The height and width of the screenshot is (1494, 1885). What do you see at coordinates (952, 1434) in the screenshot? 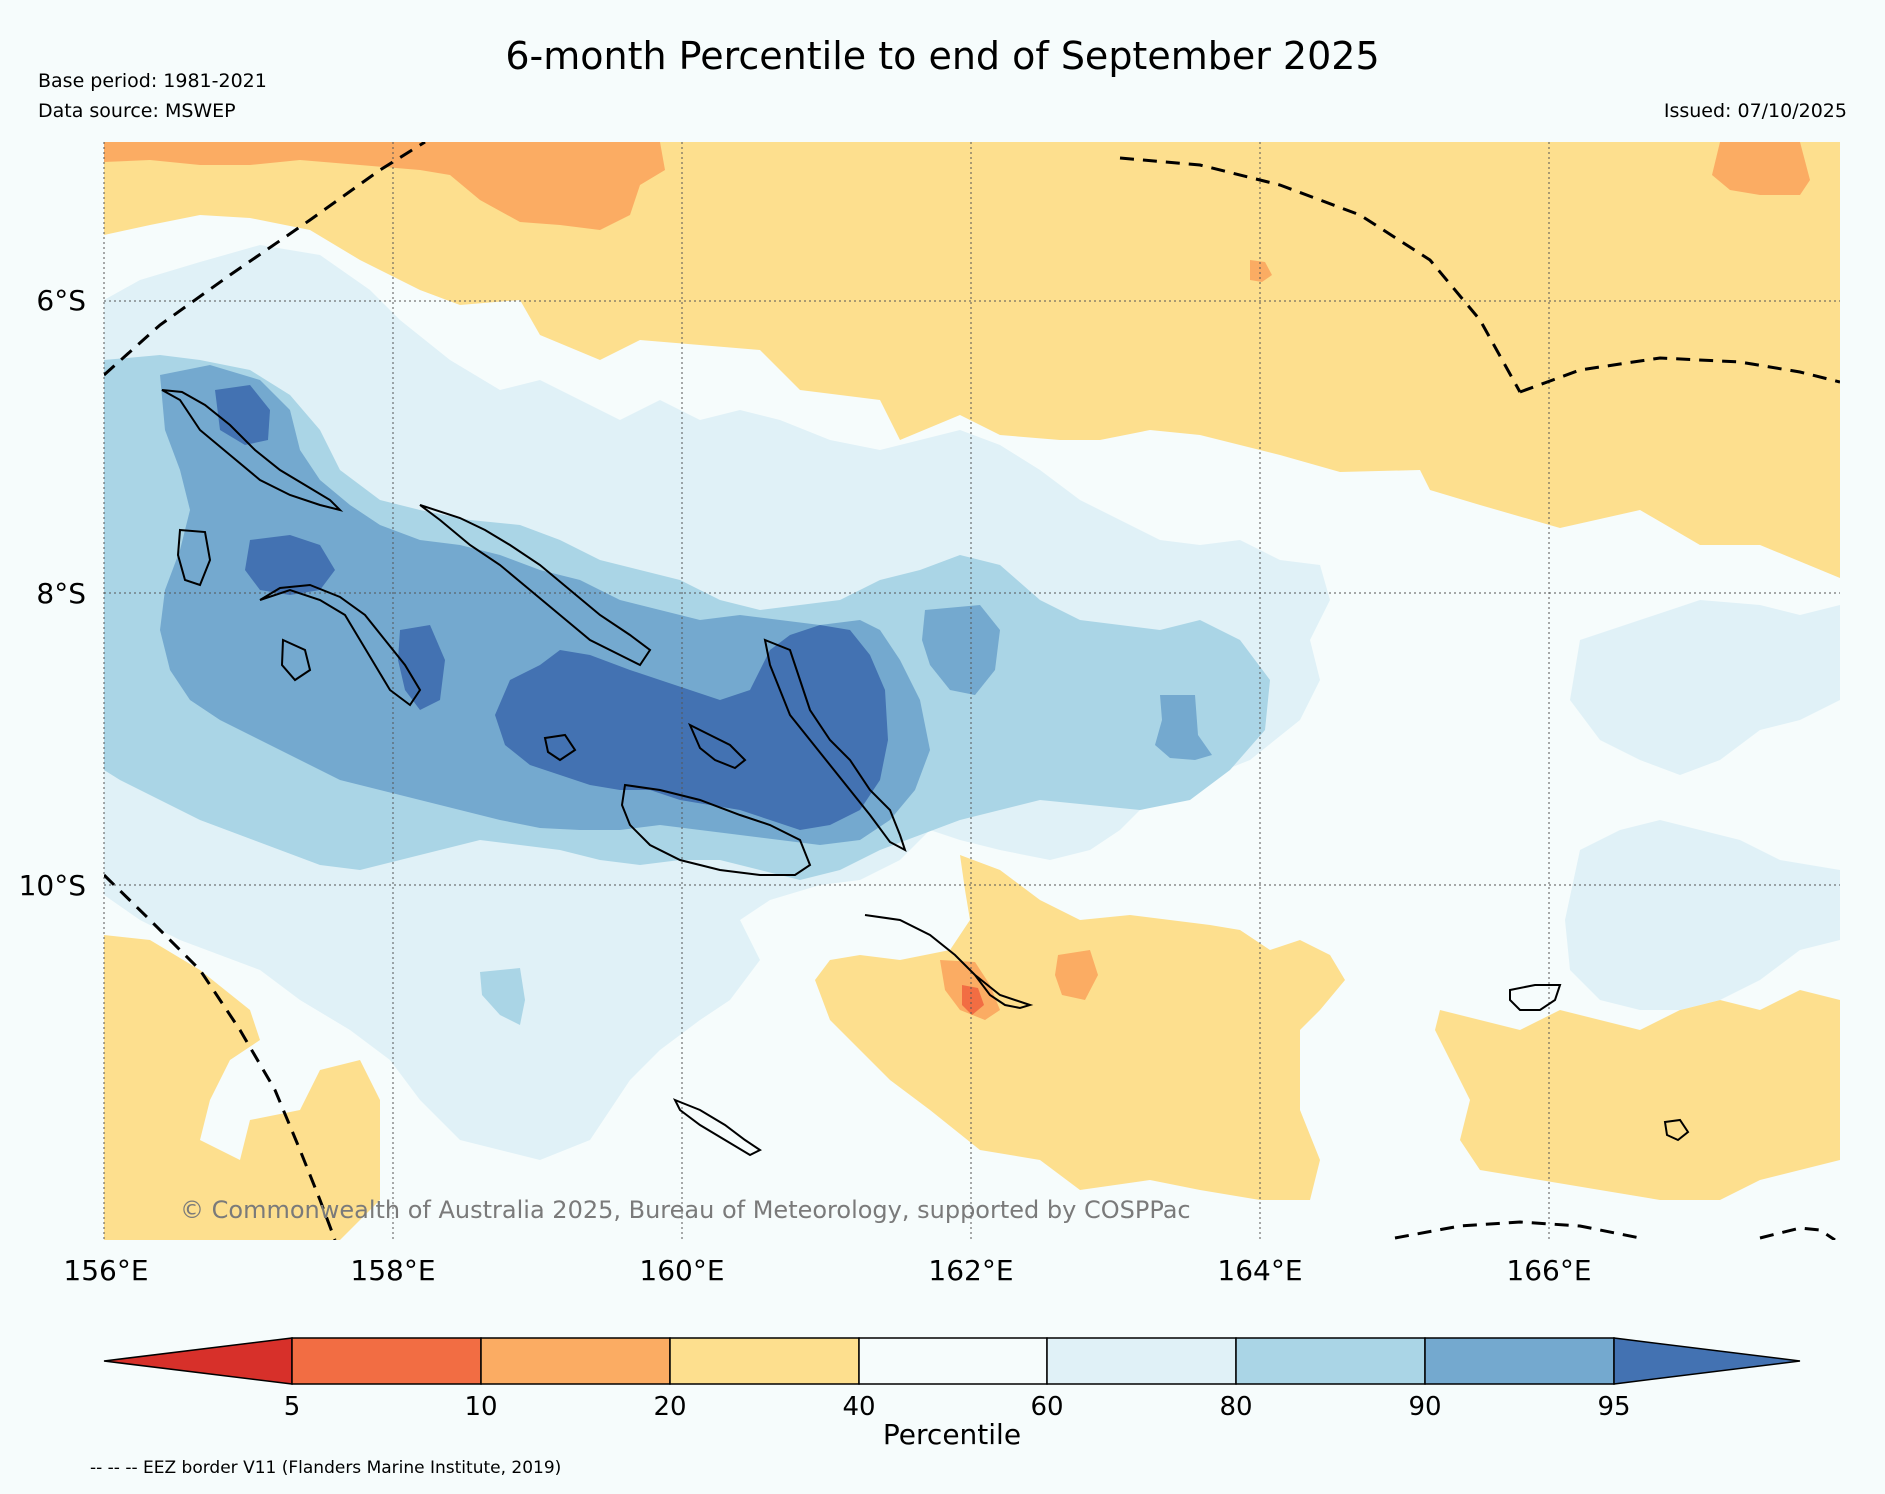
I see `colorbar-title: Percentile` at bounding box center [952, 1434].